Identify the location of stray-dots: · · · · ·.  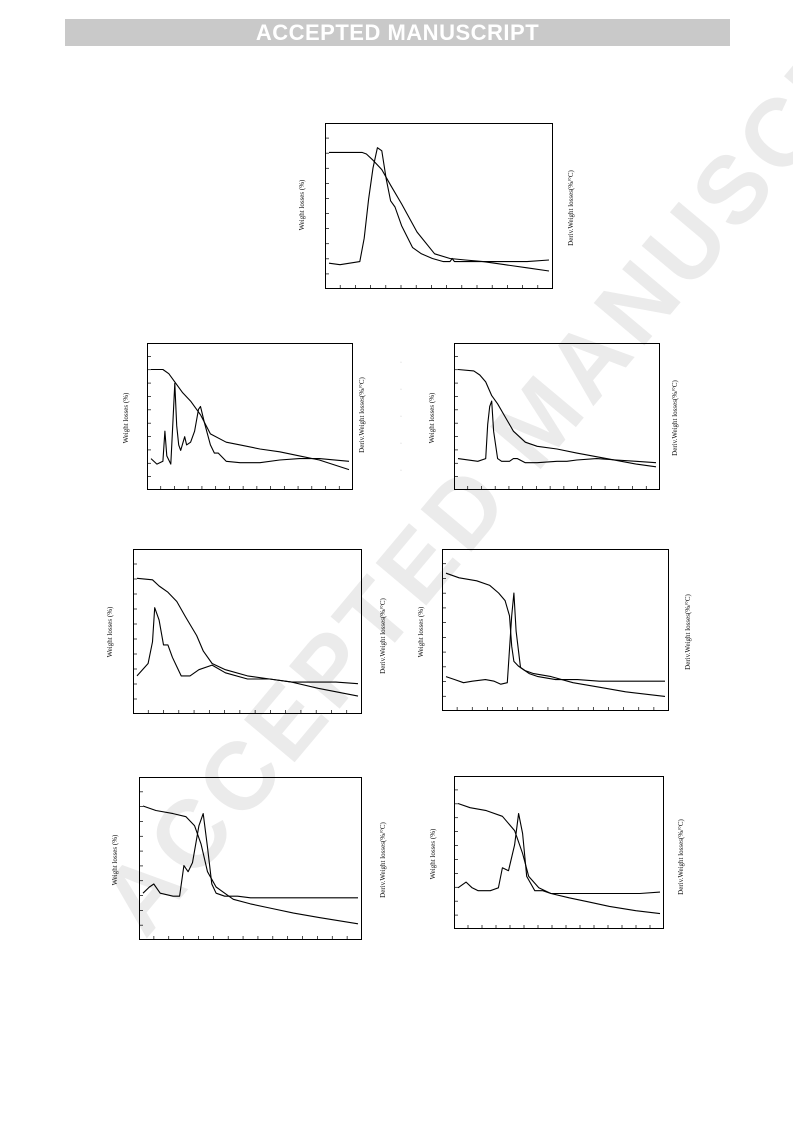
(401, 417).